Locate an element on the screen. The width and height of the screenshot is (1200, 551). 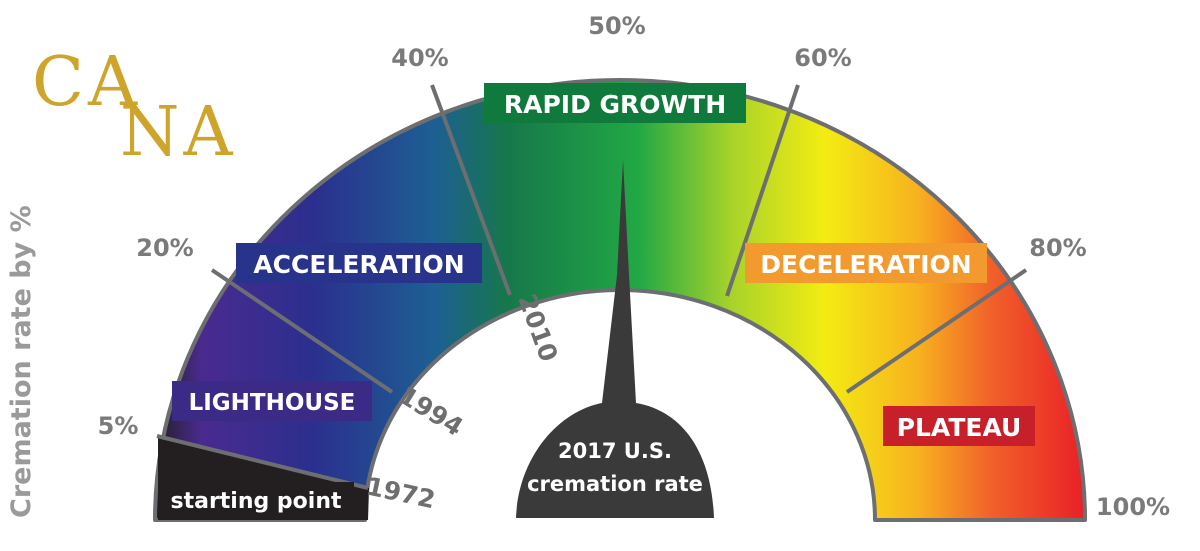
percent-label-60: 60% is located at coordinates (822, 58).